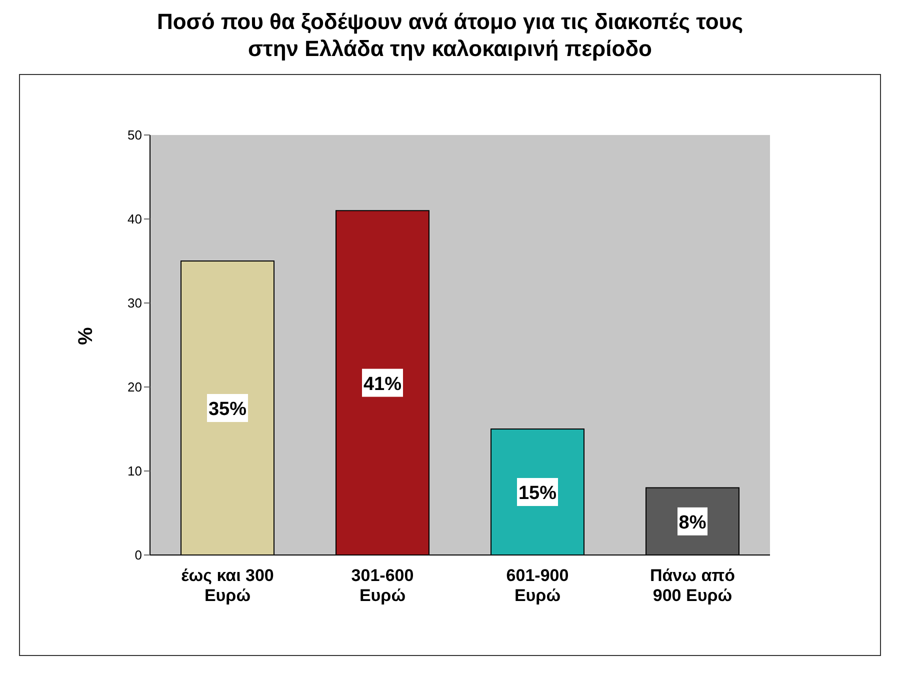 Image resolution: width=900 pixels, height=682 pixels. I want to click on x-tick-label: Πάνω από 900 Ευρώ, so click(693, 585).